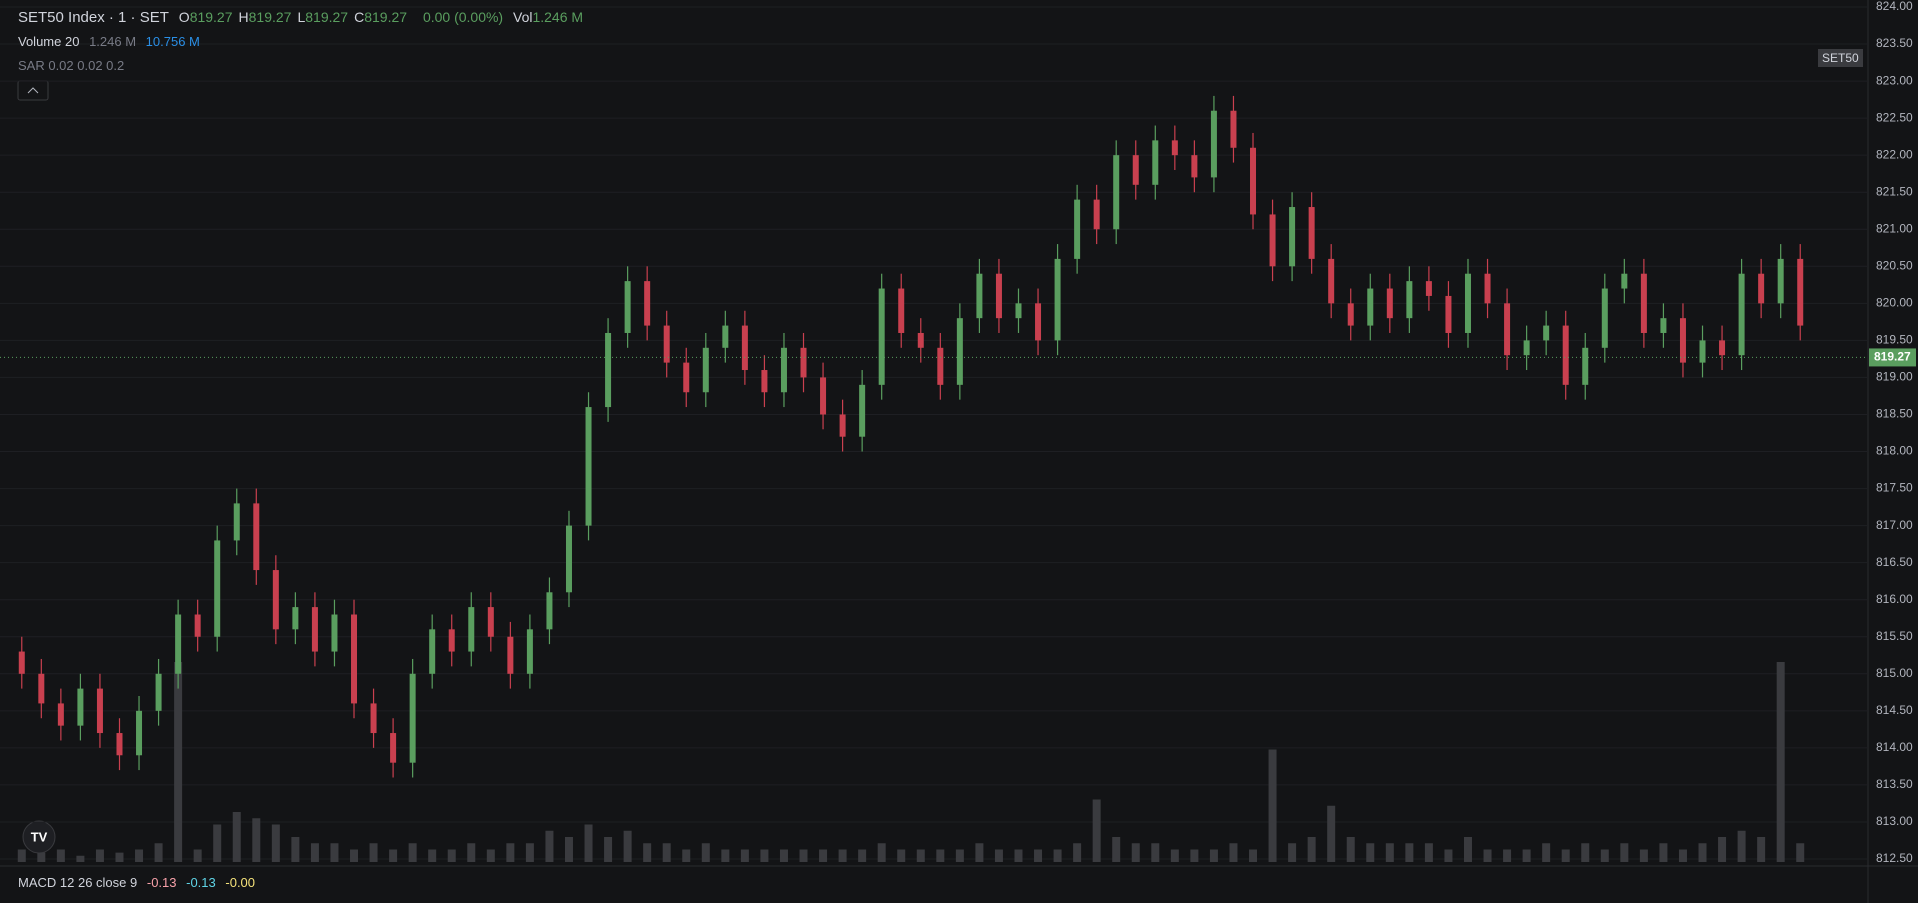  Describe the element at coordinates (139, 882) in the screenshot. I see `macd-study: MACD 12 26 close 9 -0.13 -0.13 -0.00` at that location.